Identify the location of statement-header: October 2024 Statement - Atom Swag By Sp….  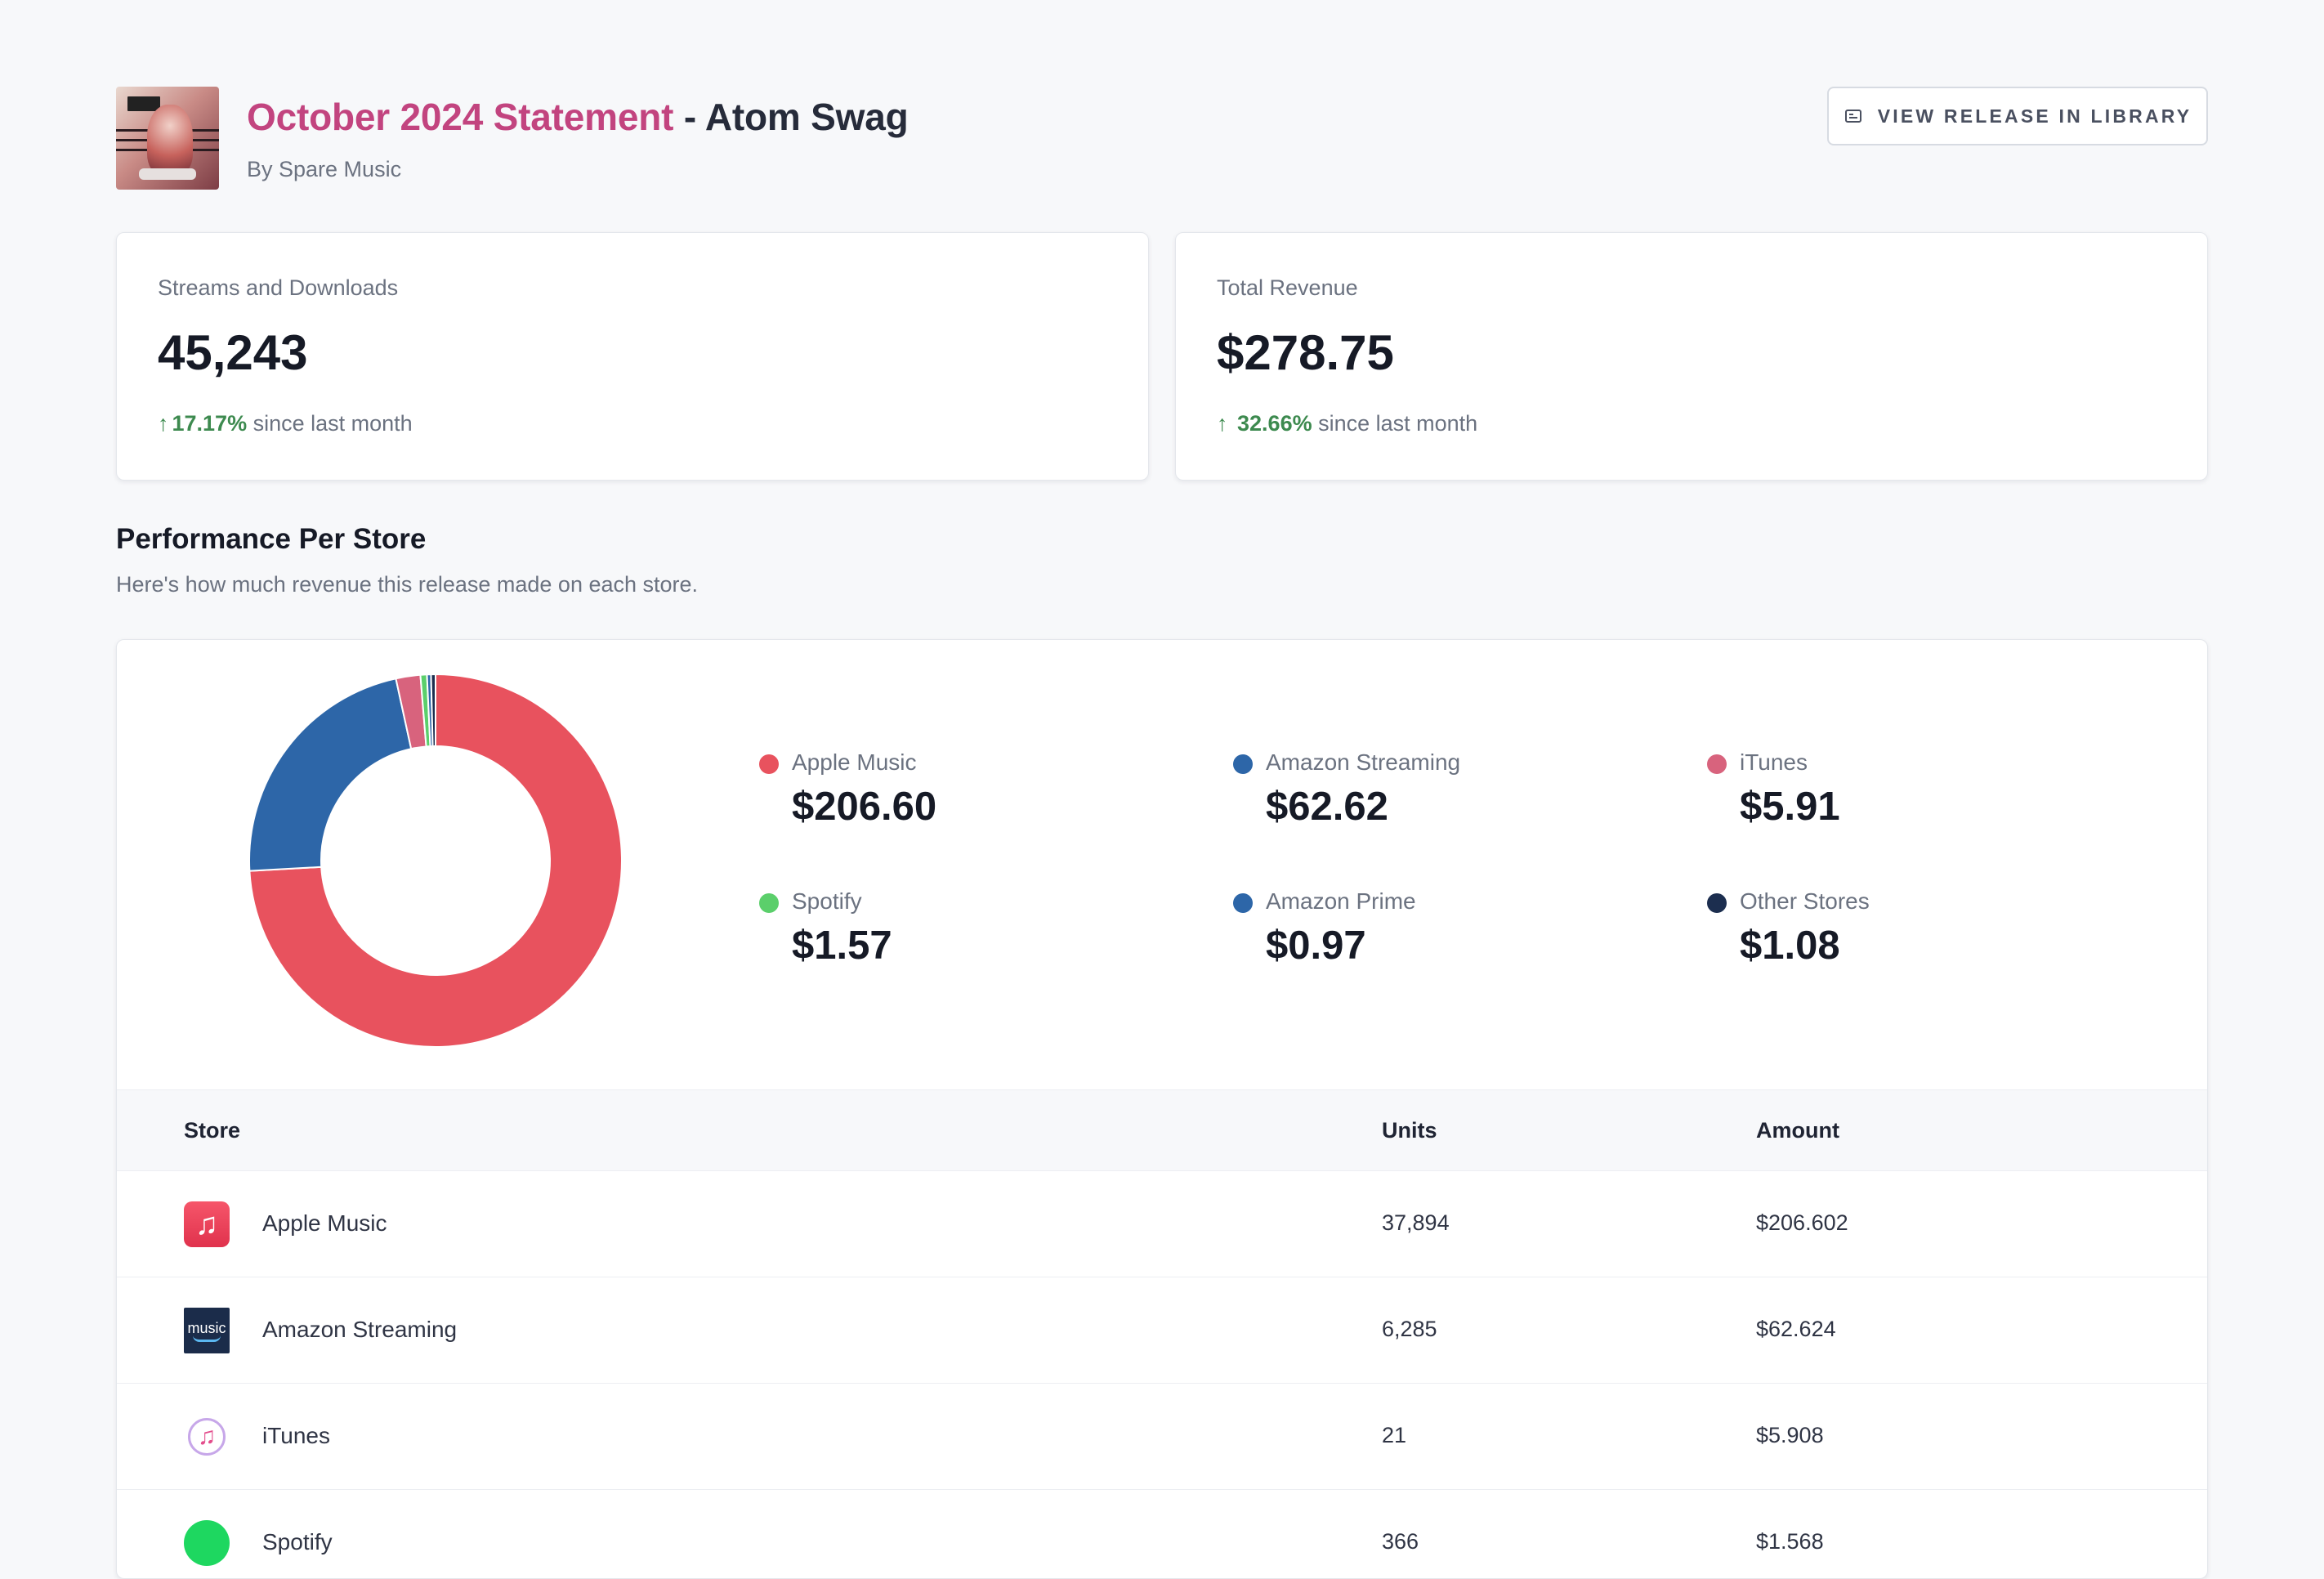
(1162, 140).